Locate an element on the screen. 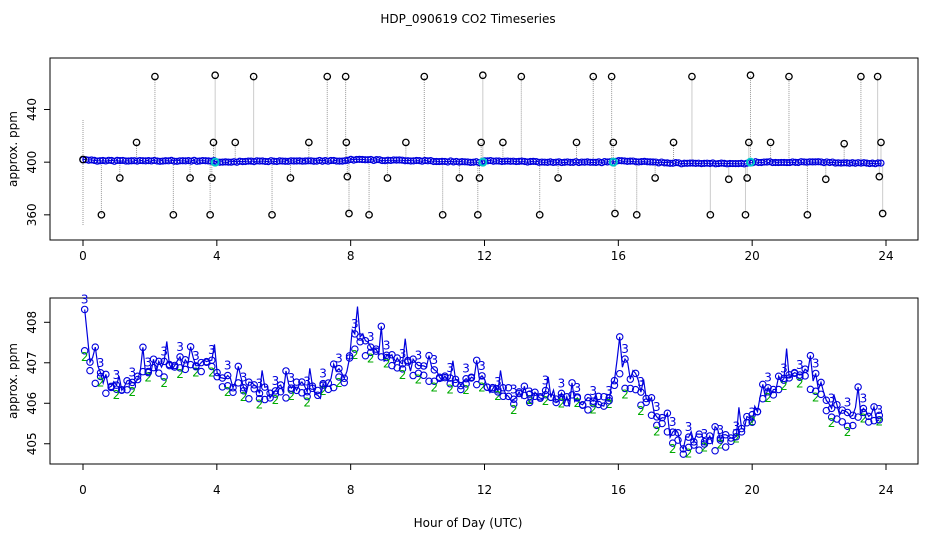  x-axis-label: Hour of Day (UTC) is located at coordinates (468, 523).